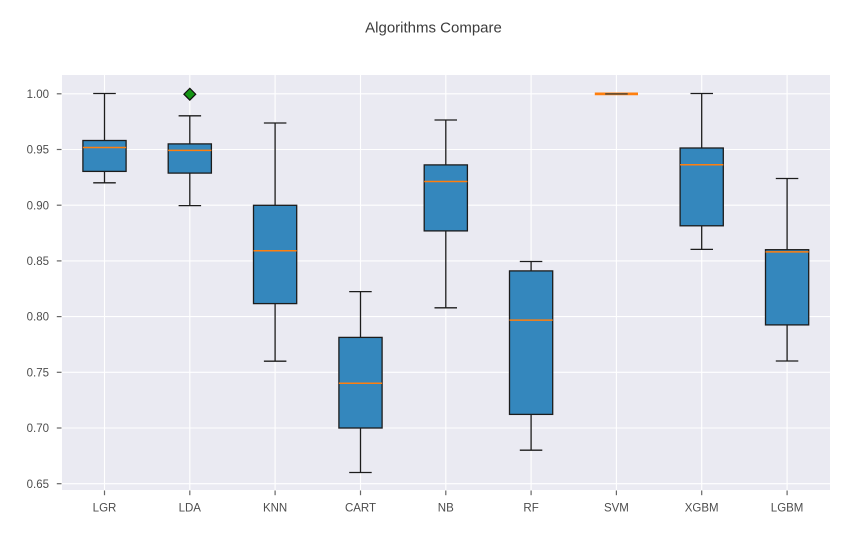  What do you see at coordinates (38, 206) in the screenshot?
I see `svg-text: 0.90` at bounding box center [38, 206].